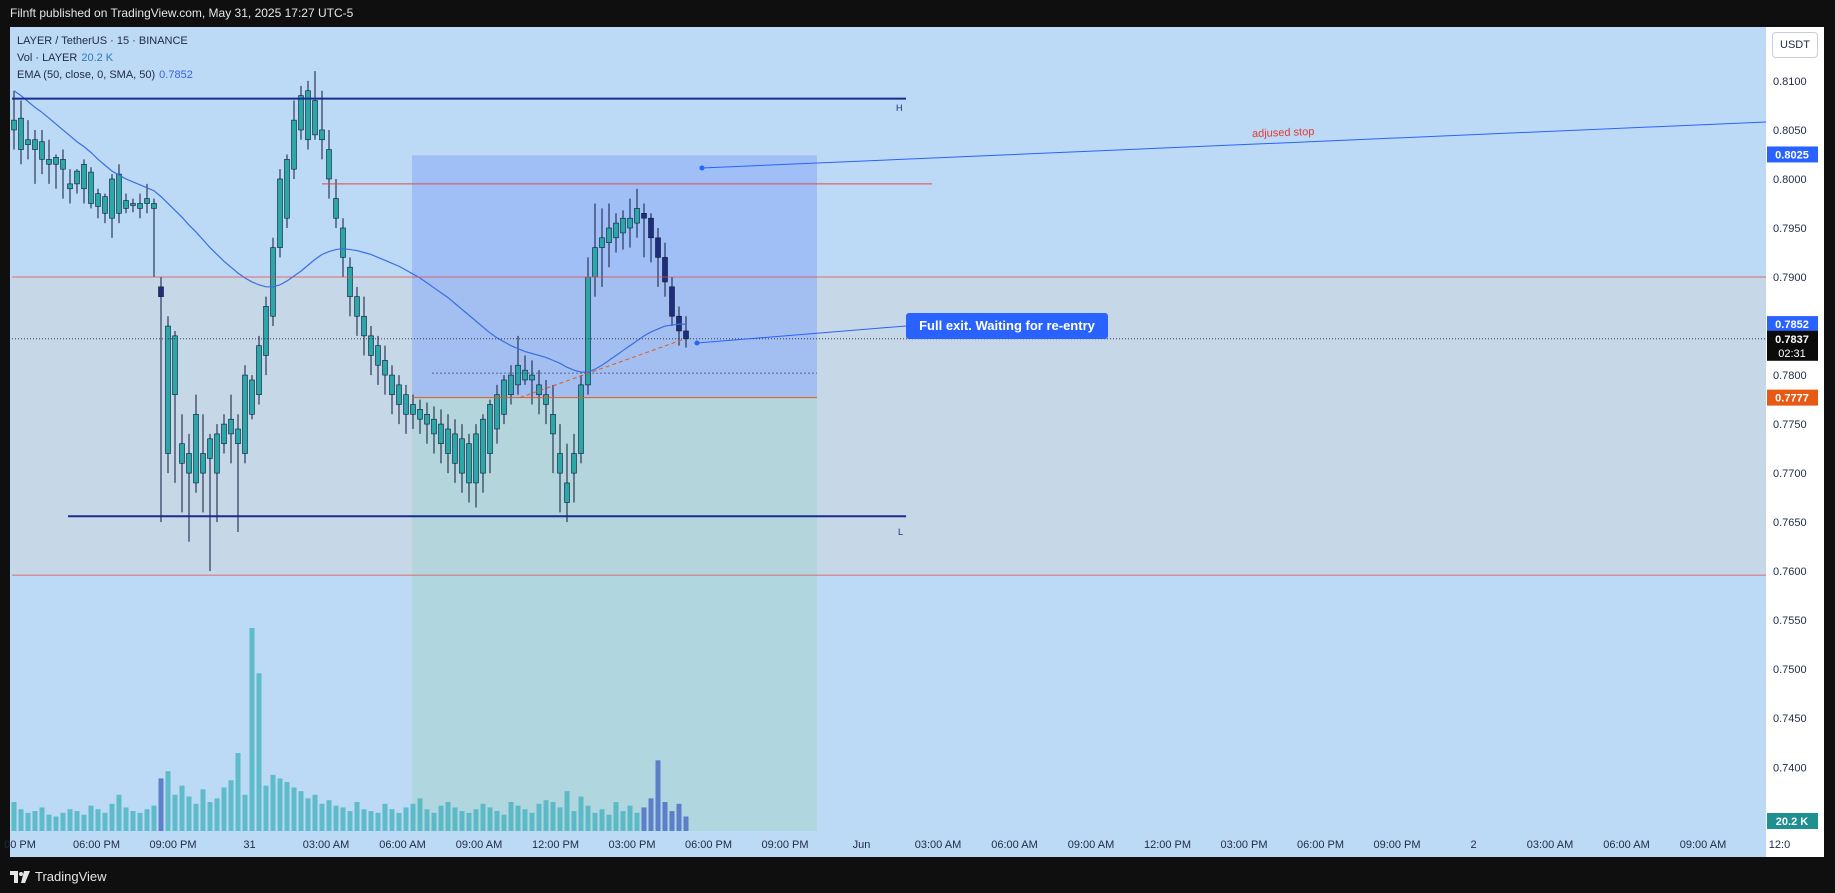 This screenshot has width=1835, height=893. I want to click on ema-value: 0.7852, so click(176, 75).